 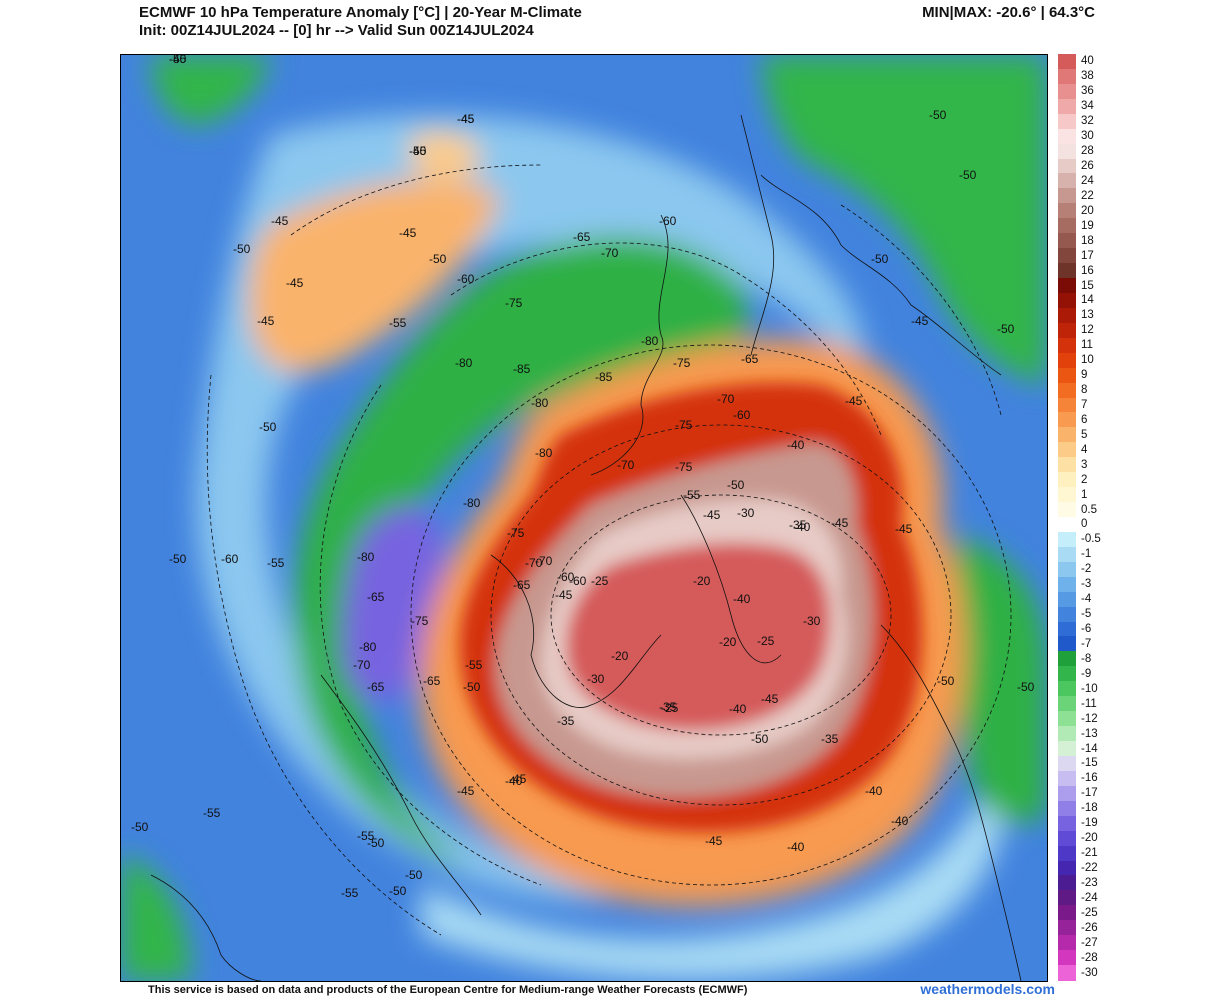 What do you see at coordinates (1089, 927) in the screenshot?
I see `legend-tick-label: -26` at bounding box center [1089, 927].